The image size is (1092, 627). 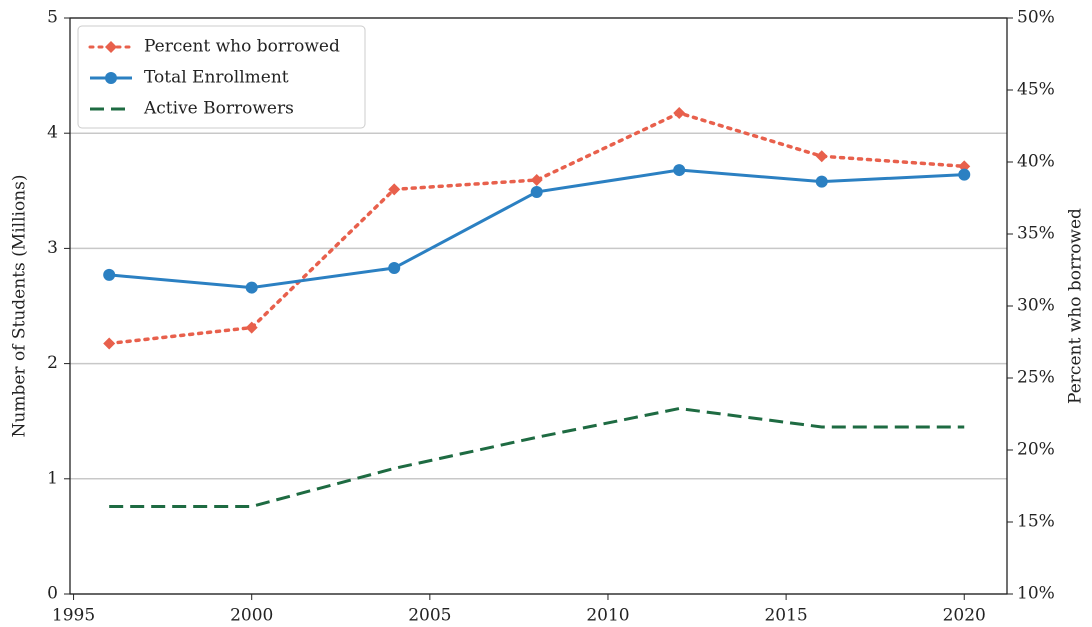 What do you see at coordinates (251, 616) in the screenshot?
I see `x-tick-label: 2000` at bounding box center [251, 616].